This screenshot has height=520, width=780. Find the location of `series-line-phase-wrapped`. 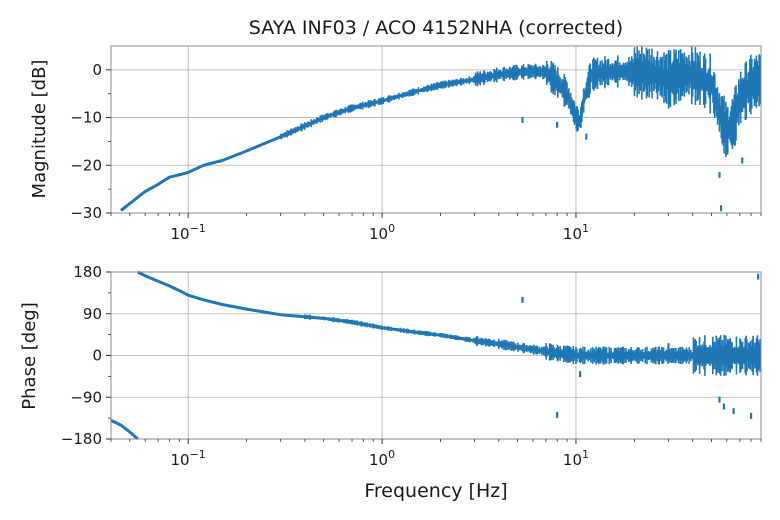

series-line-phase-wrapped is located at coordinates (124, 430).